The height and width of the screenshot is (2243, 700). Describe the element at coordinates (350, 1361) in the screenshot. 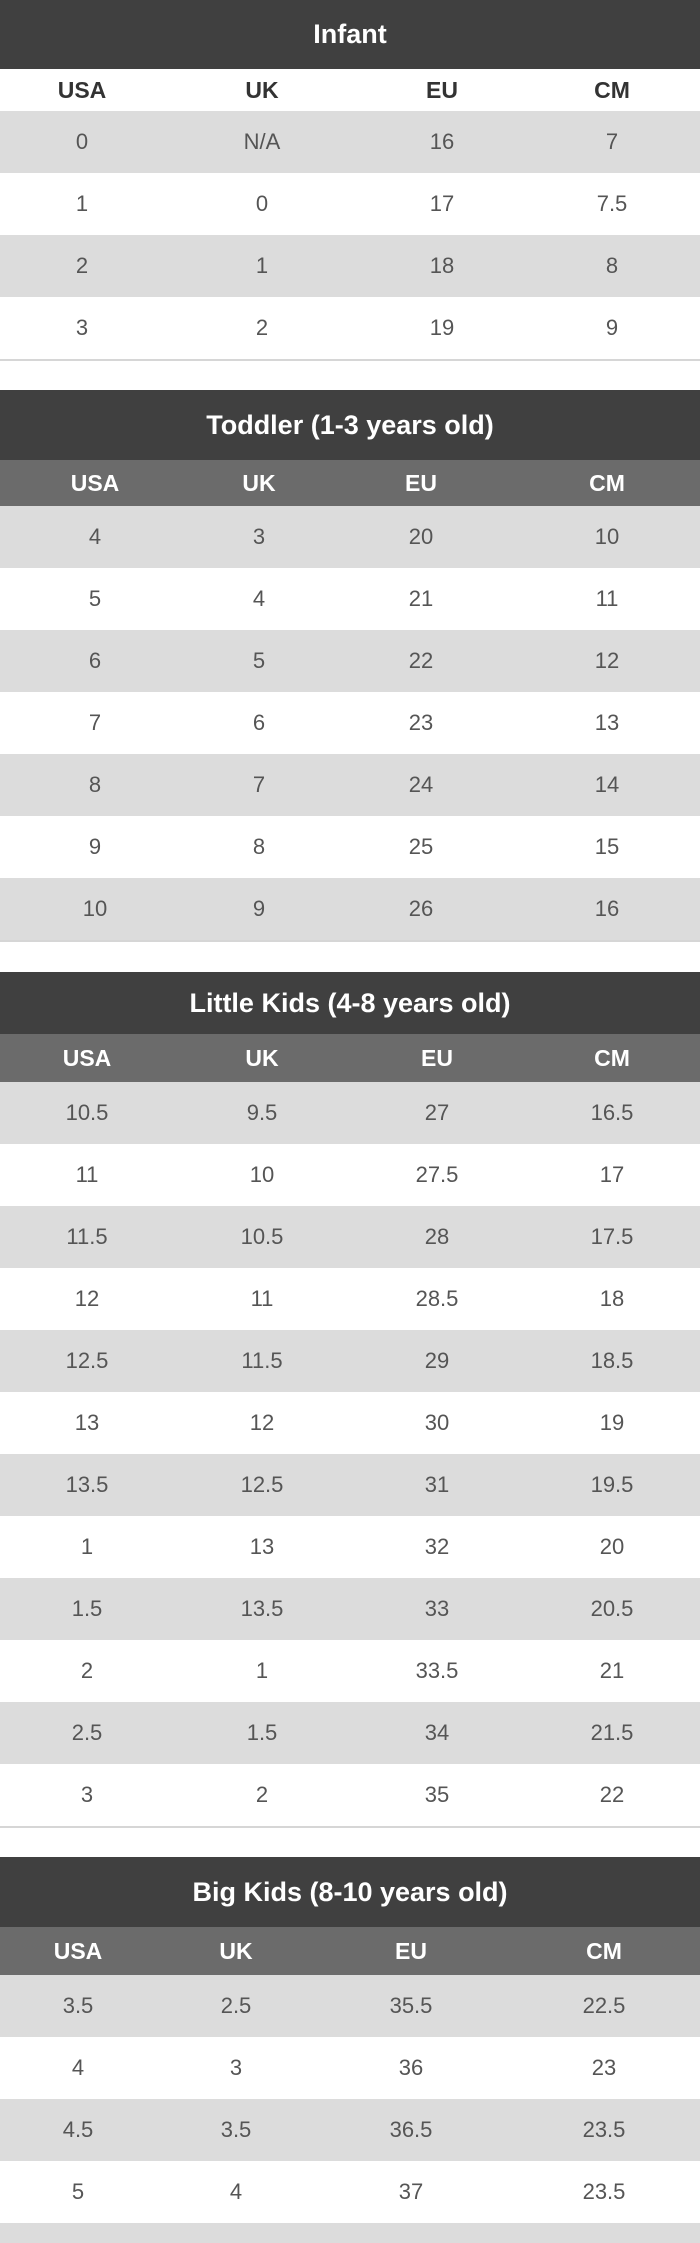

I see `table-row: 12.5 11.5 29 18.5` at that location.